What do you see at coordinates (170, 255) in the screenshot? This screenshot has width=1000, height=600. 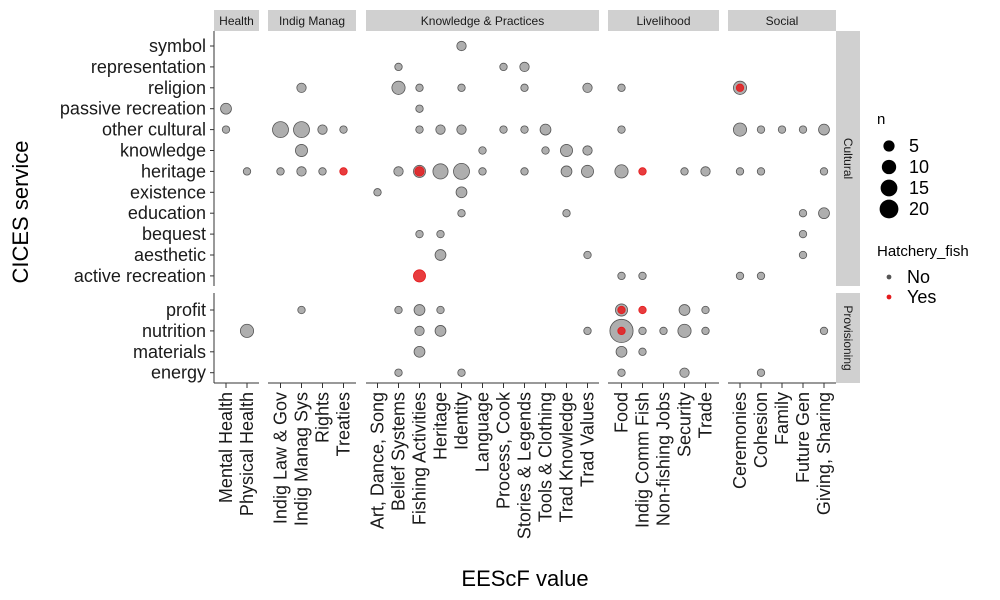 I see `y-tick-label: aesthetic` at bounding box center [170, 255].